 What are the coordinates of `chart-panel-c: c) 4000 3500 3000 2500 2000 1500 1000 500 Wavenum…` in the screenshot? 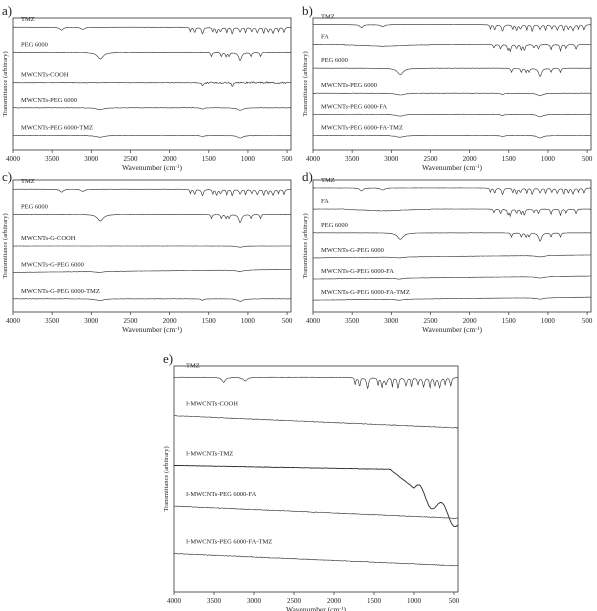 It's located at (147, 251).